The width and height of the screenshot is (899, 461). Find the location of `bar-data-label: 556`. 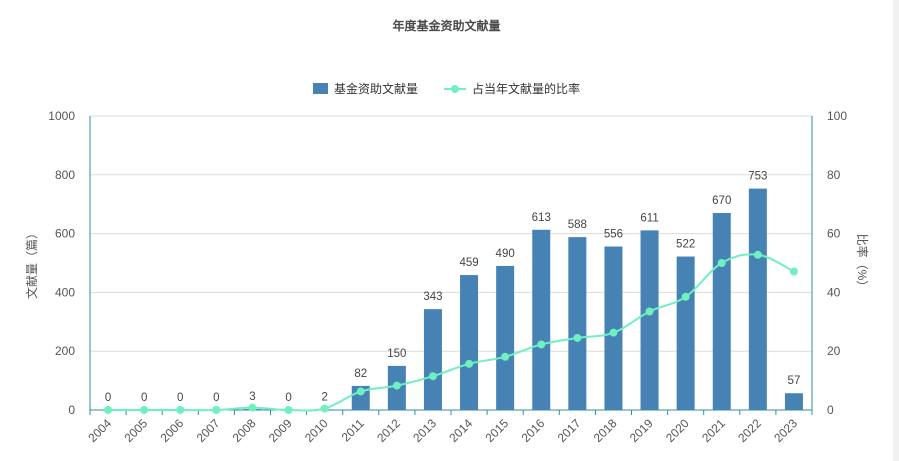

bar-data-label: 556 is located at coordinates (613, 235).